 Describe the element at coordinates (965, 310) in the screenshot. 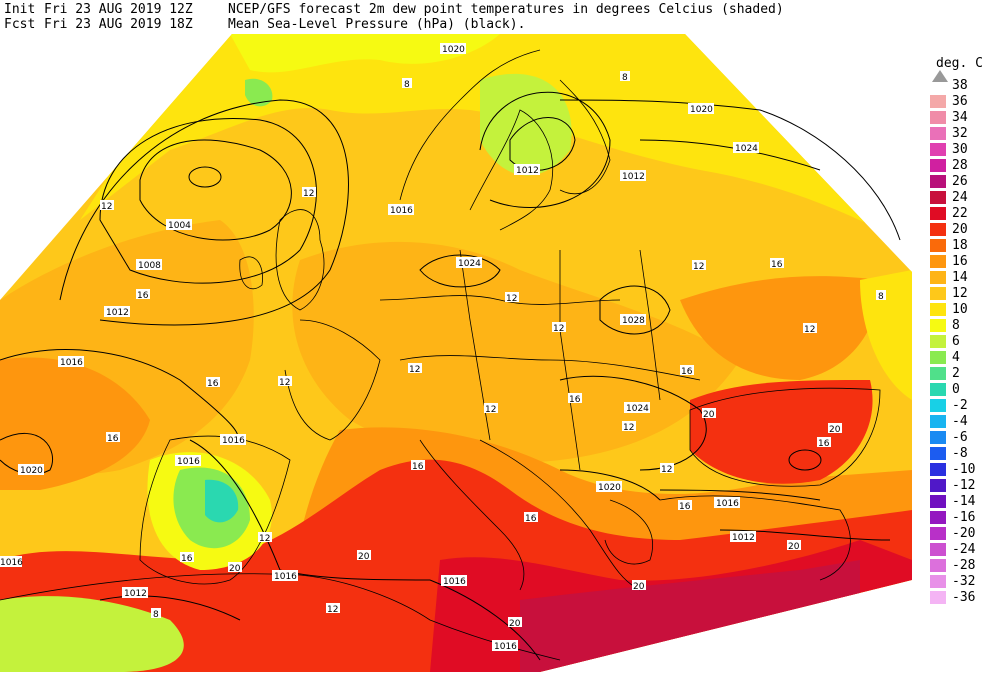

I see `legend-entry: 10` at that location.